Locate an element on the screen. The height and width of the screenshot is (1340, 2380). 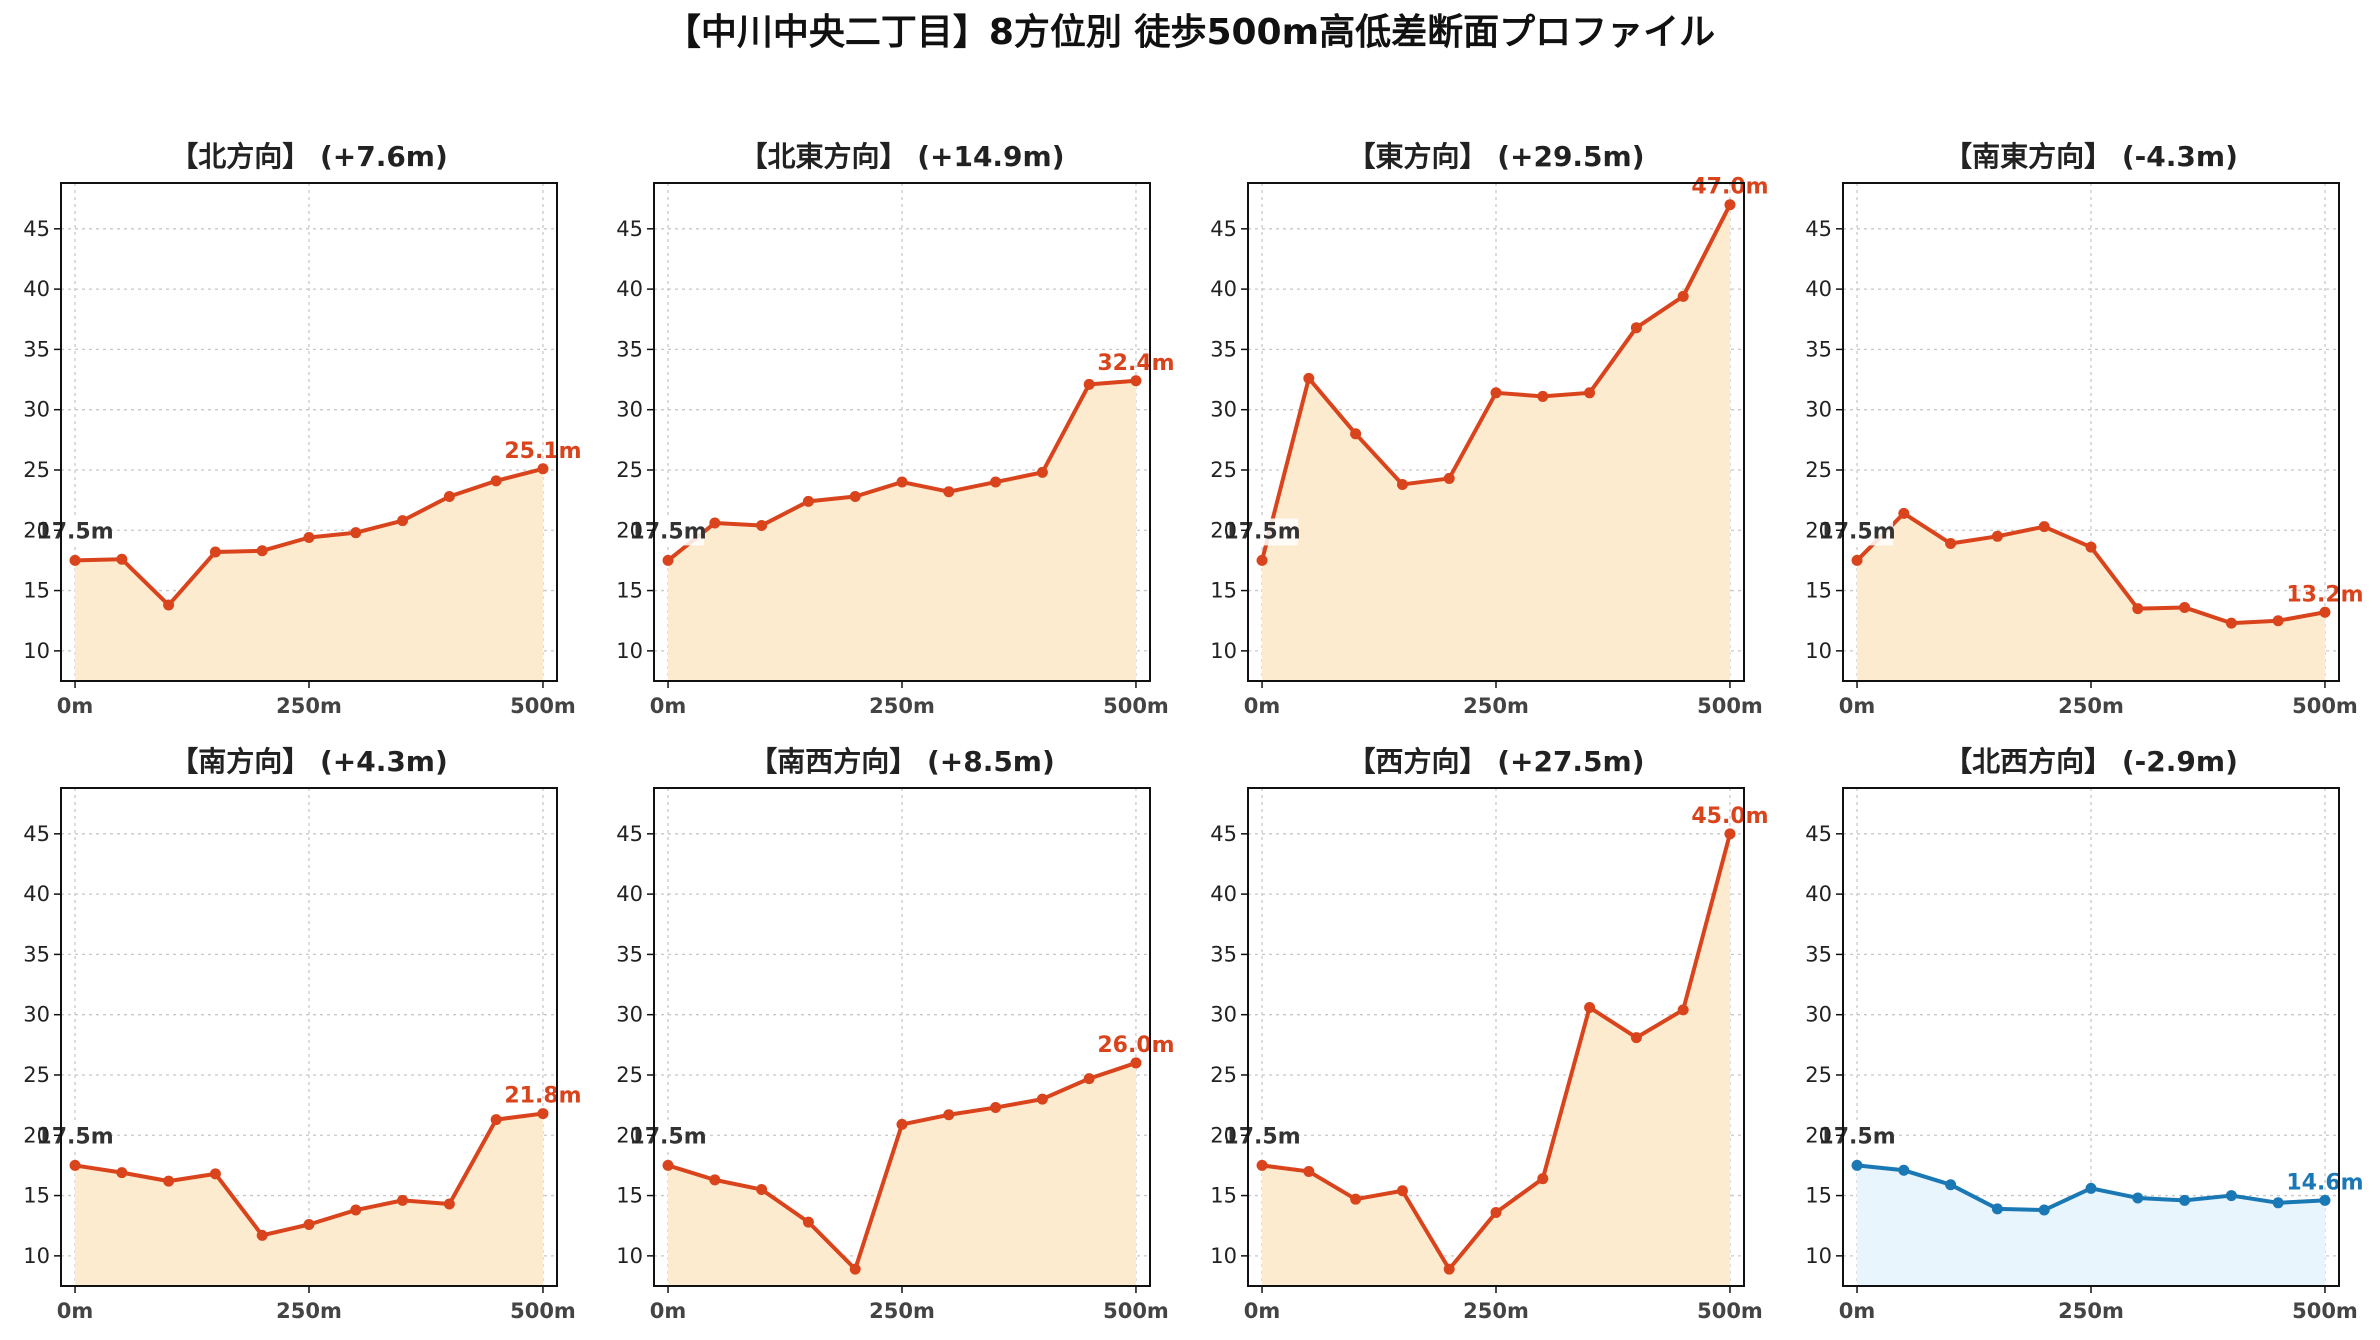
end-elevation-label: 47.0m is located at coordinates (1729, 187).